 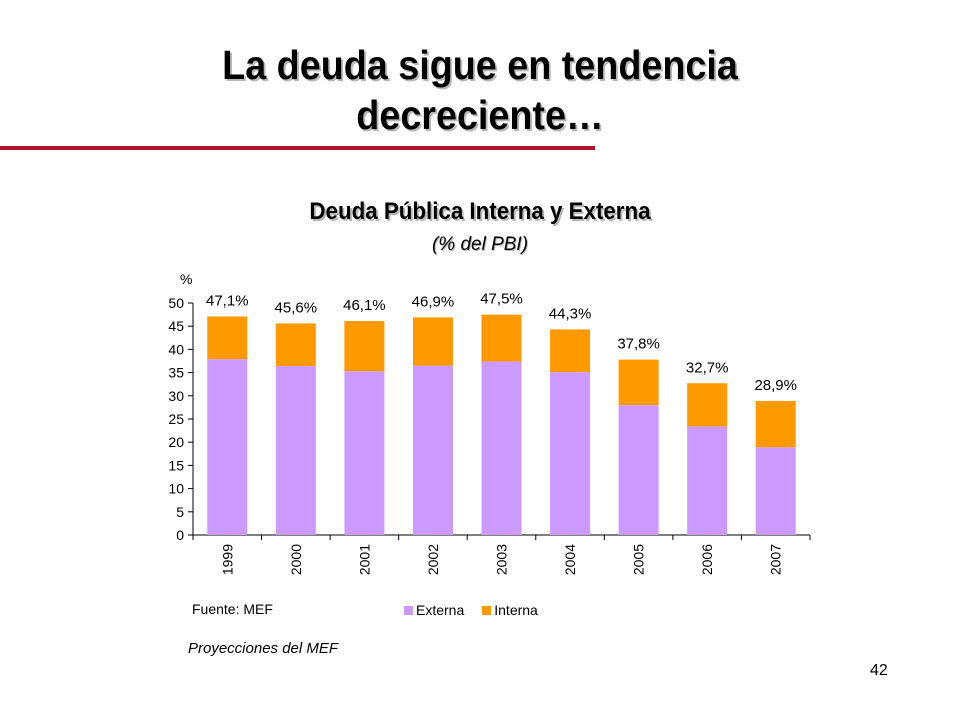 I want to click on chart-title: Deuda Pública Interna y Externa, so click(x=480, y=211).